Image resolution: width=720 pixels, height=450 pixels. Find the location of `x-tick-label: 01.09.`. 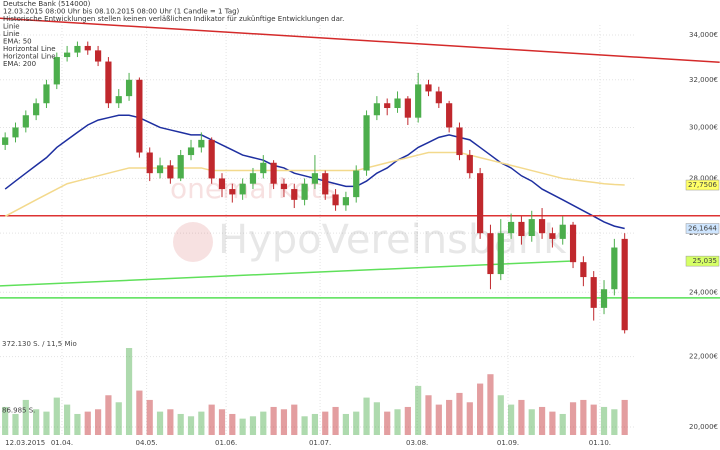

x-tick-label: 01.09. is located at coordinates (508, 443).